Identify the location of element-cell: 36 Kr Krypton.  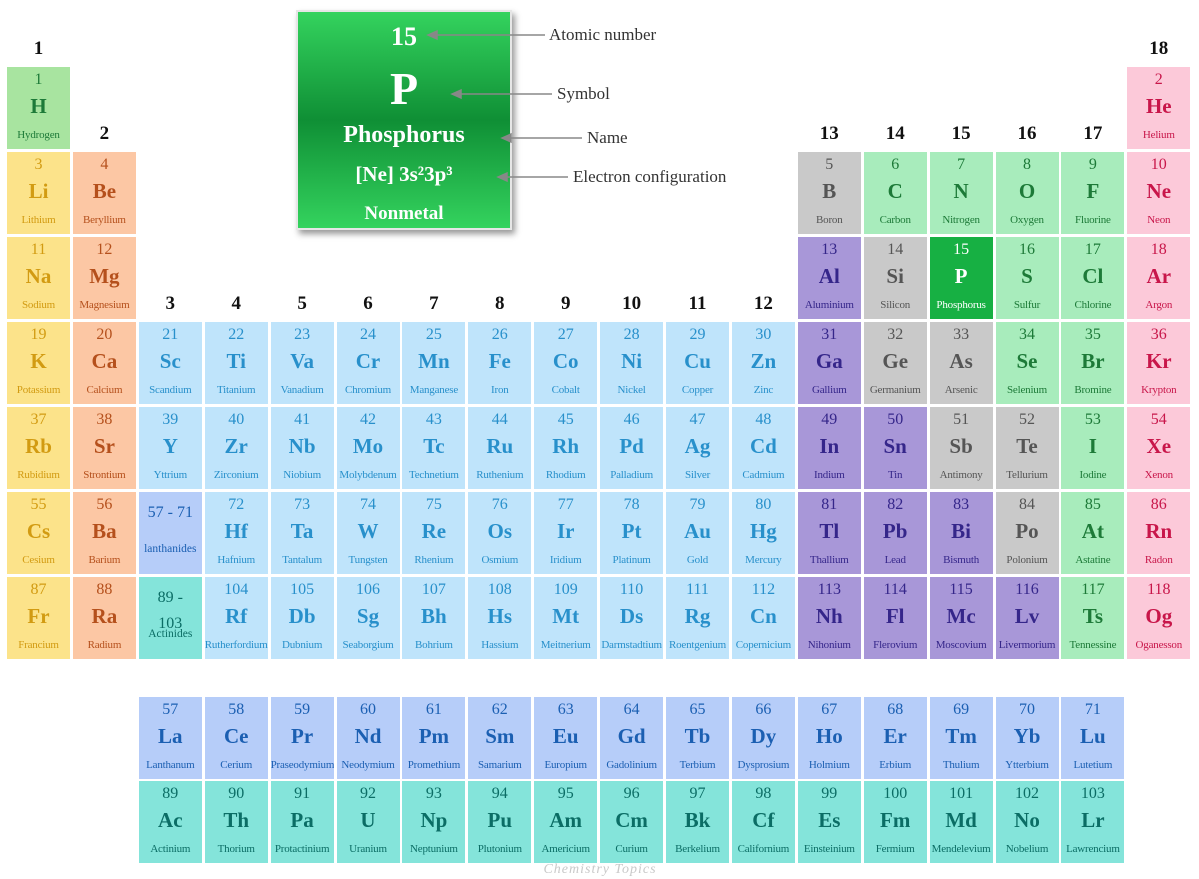
(1159, 363).